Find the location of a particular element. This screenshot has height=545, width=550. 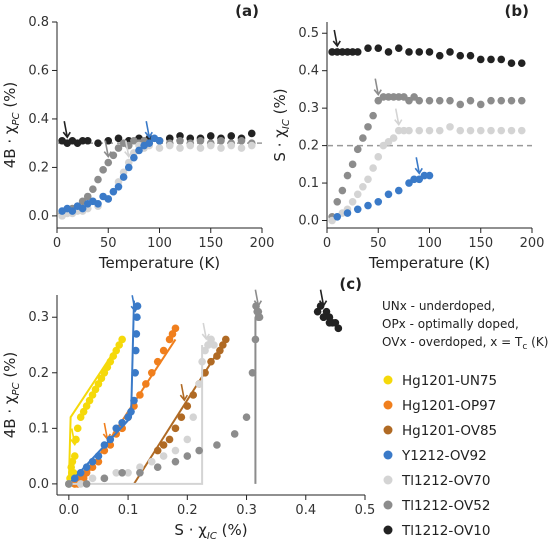

y-tick-label: 0.8 is located at coordinates (38, 22).